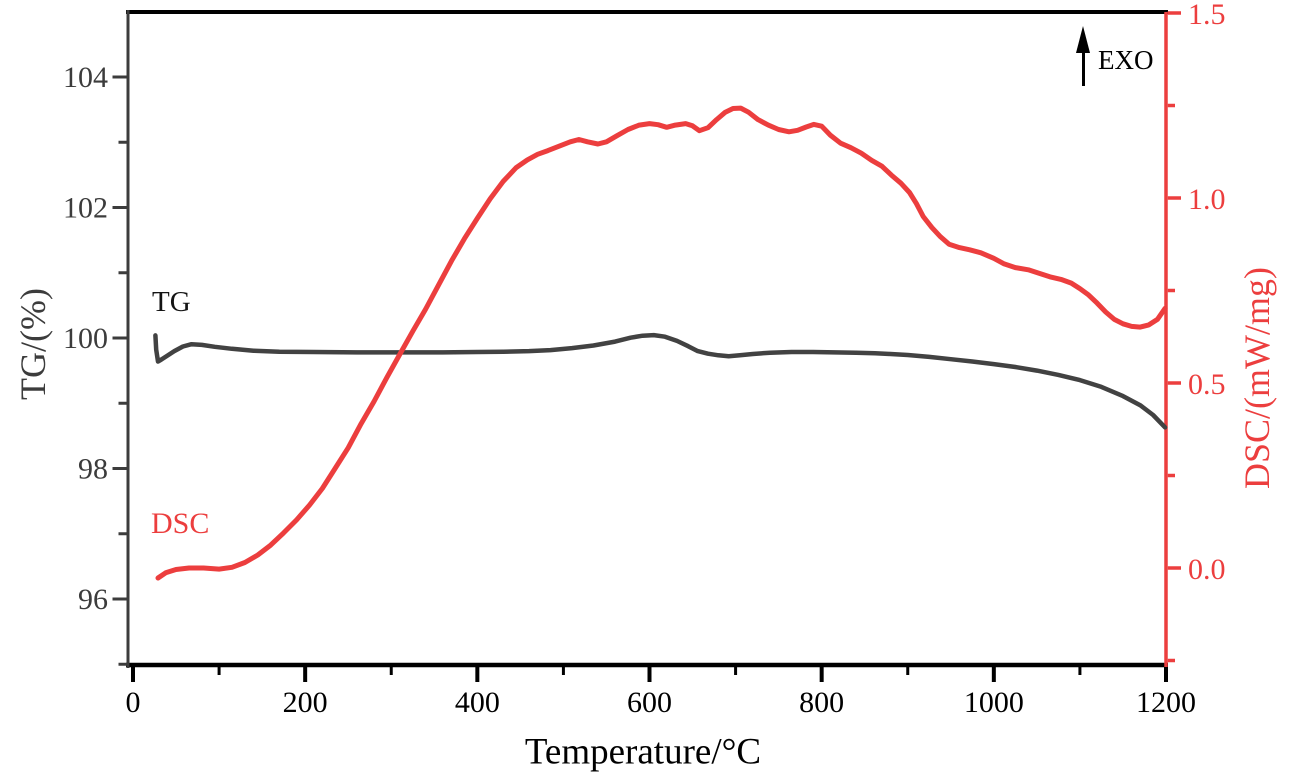 This screenshot has height=776, width=1291. Describe the element at coordinates (1207, 199) in the screenshot. I see `right-tick-label: 1.0` at that location.